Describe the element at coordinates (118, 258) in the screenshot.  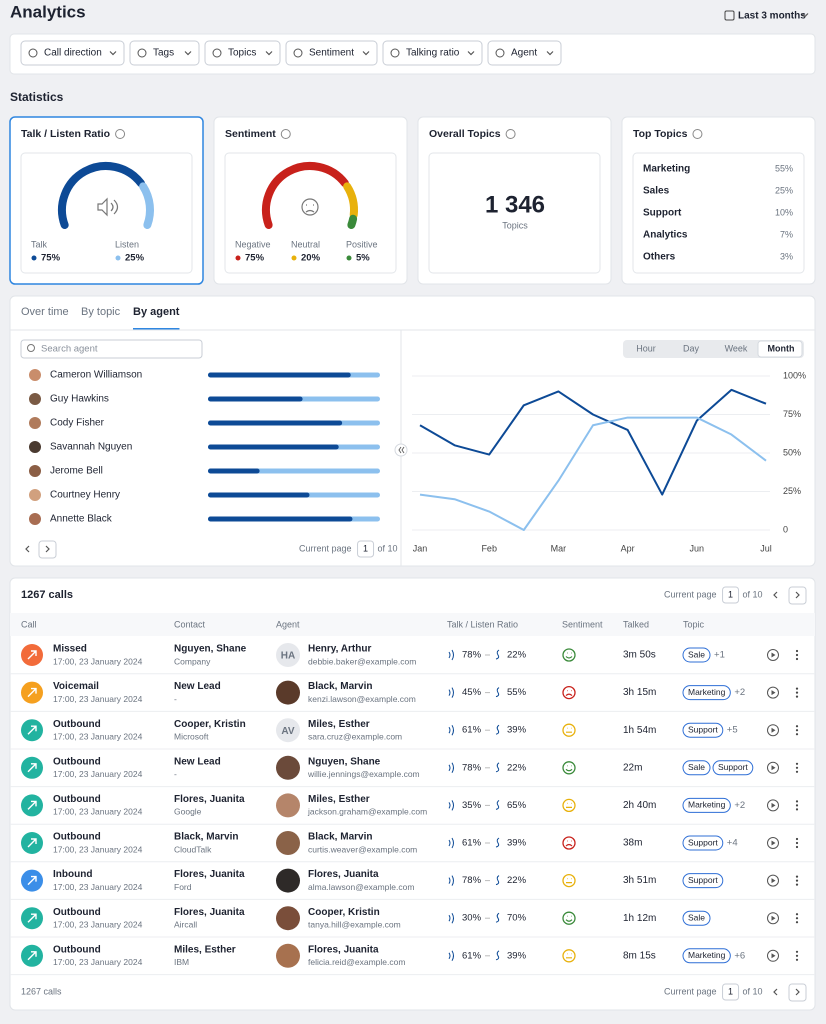
I see `legend-dot` at that location.